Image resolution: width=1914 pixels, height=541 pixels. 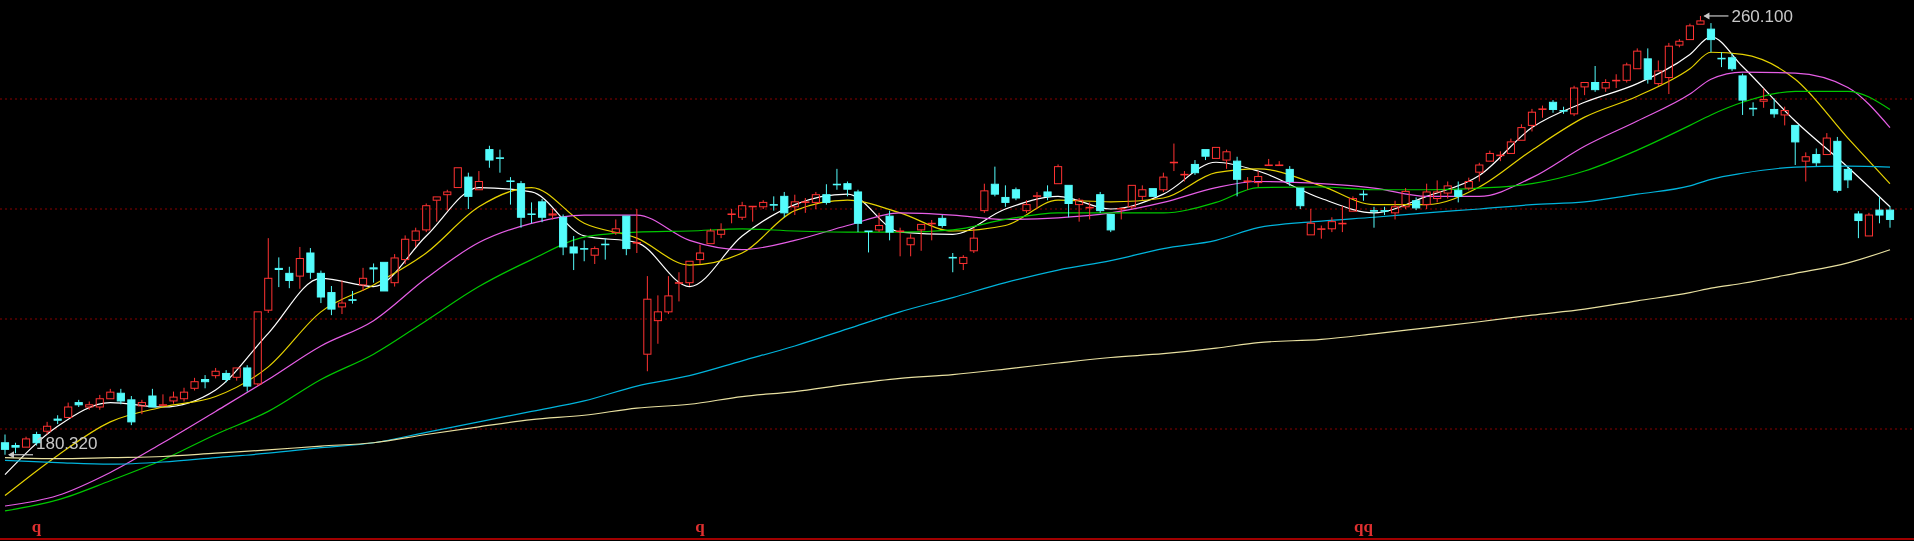 I want to click on x-tick-label: qq, so click(x=1364, y=526).